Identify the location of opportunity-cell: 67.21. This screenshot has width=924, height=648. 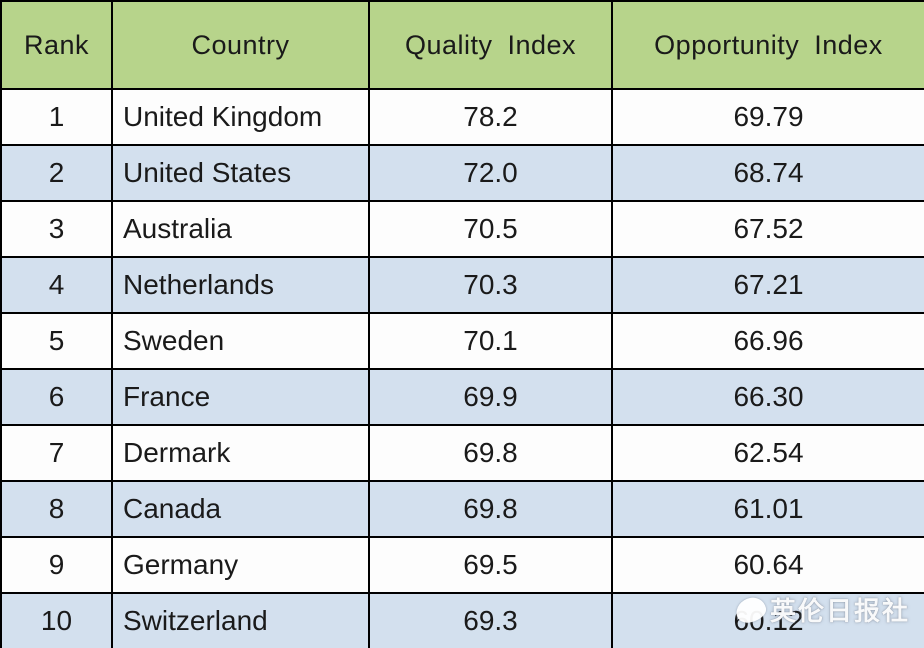
(767, 285).